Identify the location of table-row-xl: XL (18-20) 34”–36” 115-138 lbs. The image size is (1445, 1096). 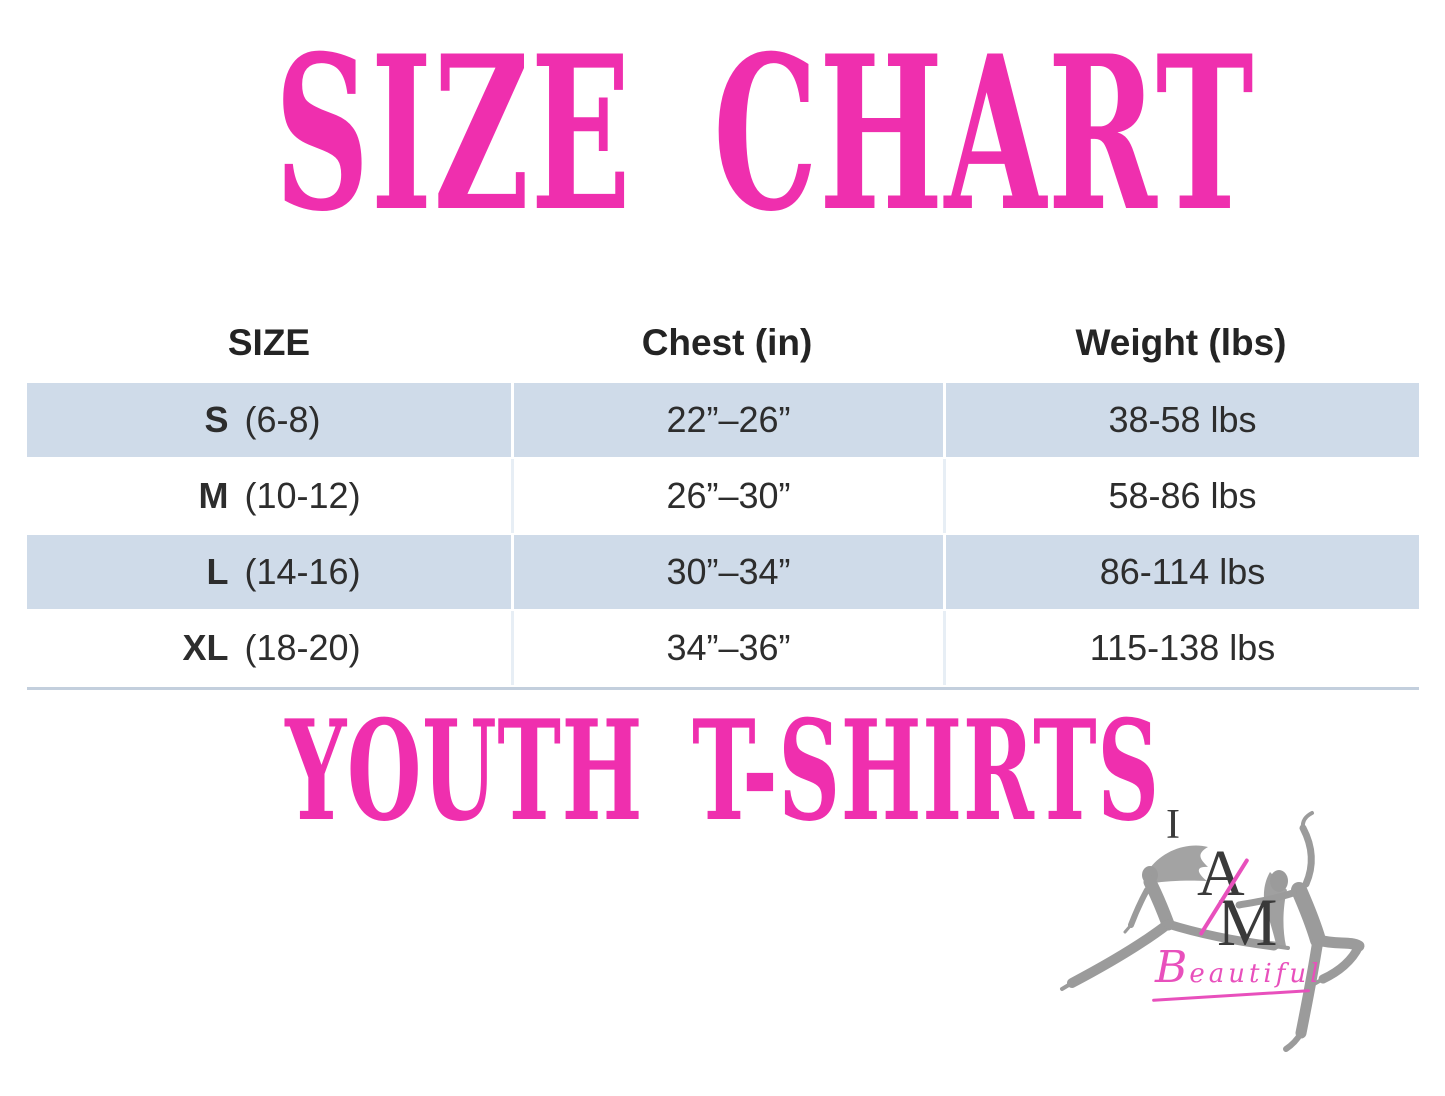
(723, 649).